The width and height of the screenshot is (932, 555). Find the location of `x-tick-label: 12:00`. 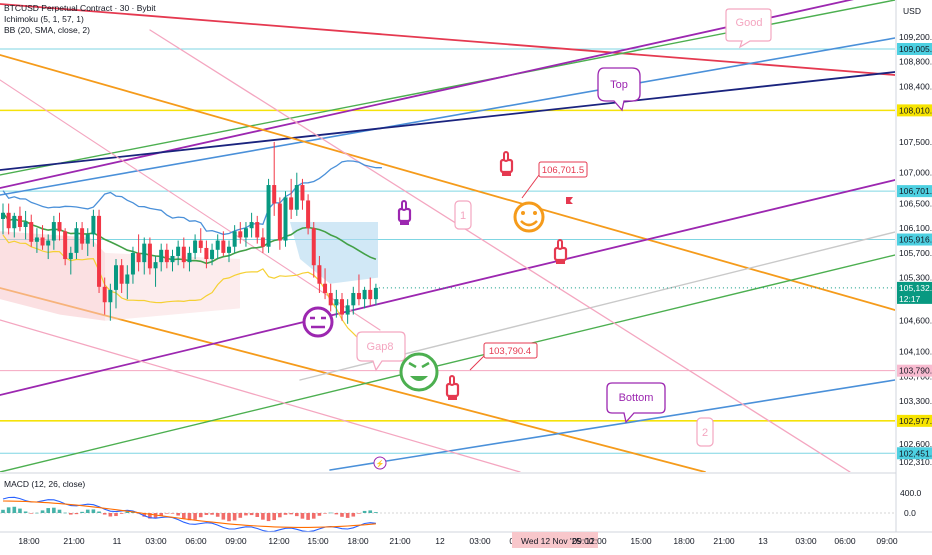

x-tick-label: 12:00 is located at coordinates (596, 541).